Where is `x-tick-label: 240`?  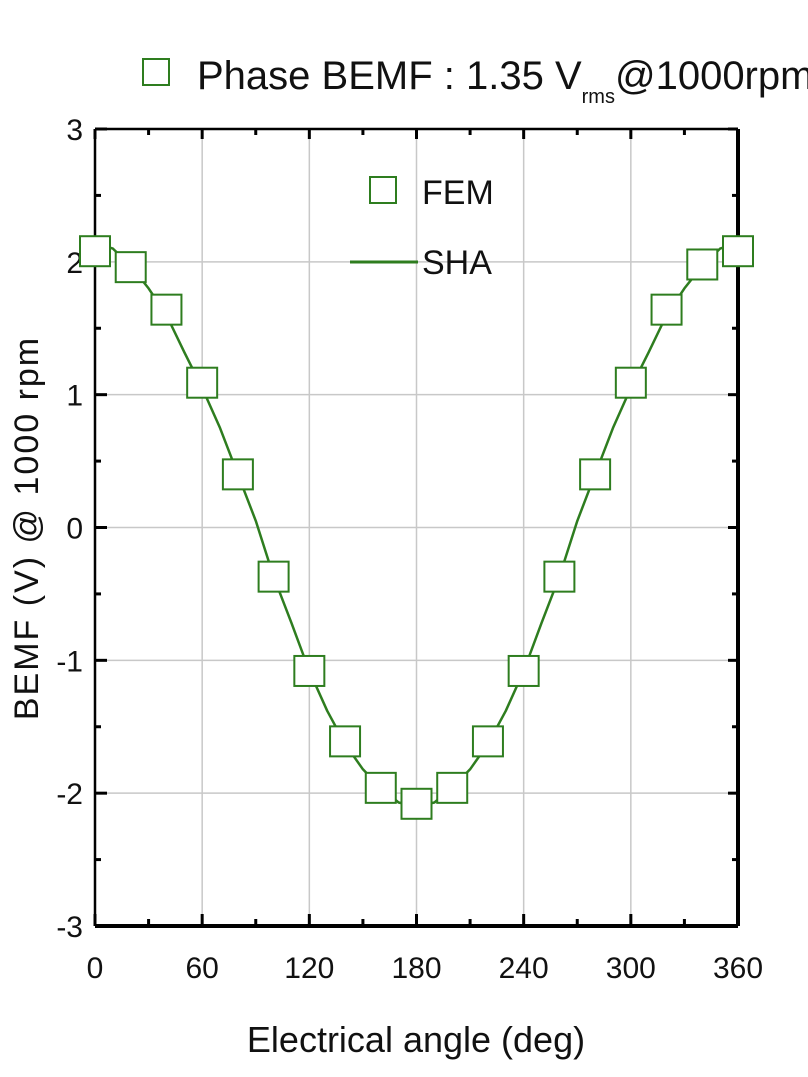
x-tick-label: 240 is located at coordinates (524, 968).